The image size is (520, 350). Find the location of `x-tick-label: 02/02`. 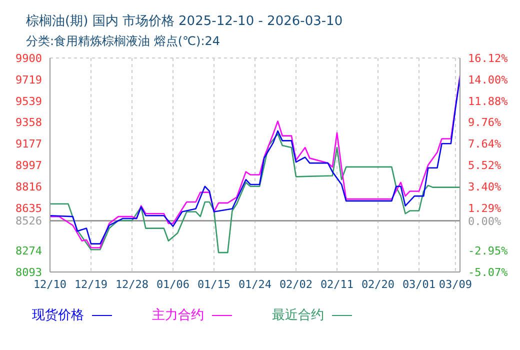

x-tick-label: 02/02 is located at coordinates (296, 284).